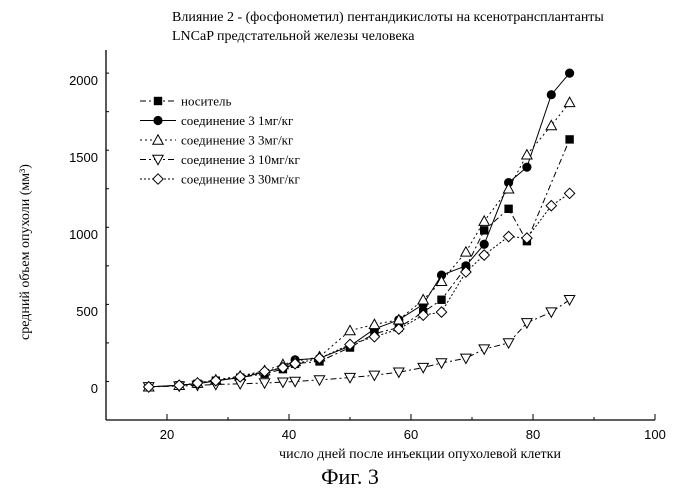  I want to click on legend-entry-3: соединение 3 3мг/кг, so click(216, 140).